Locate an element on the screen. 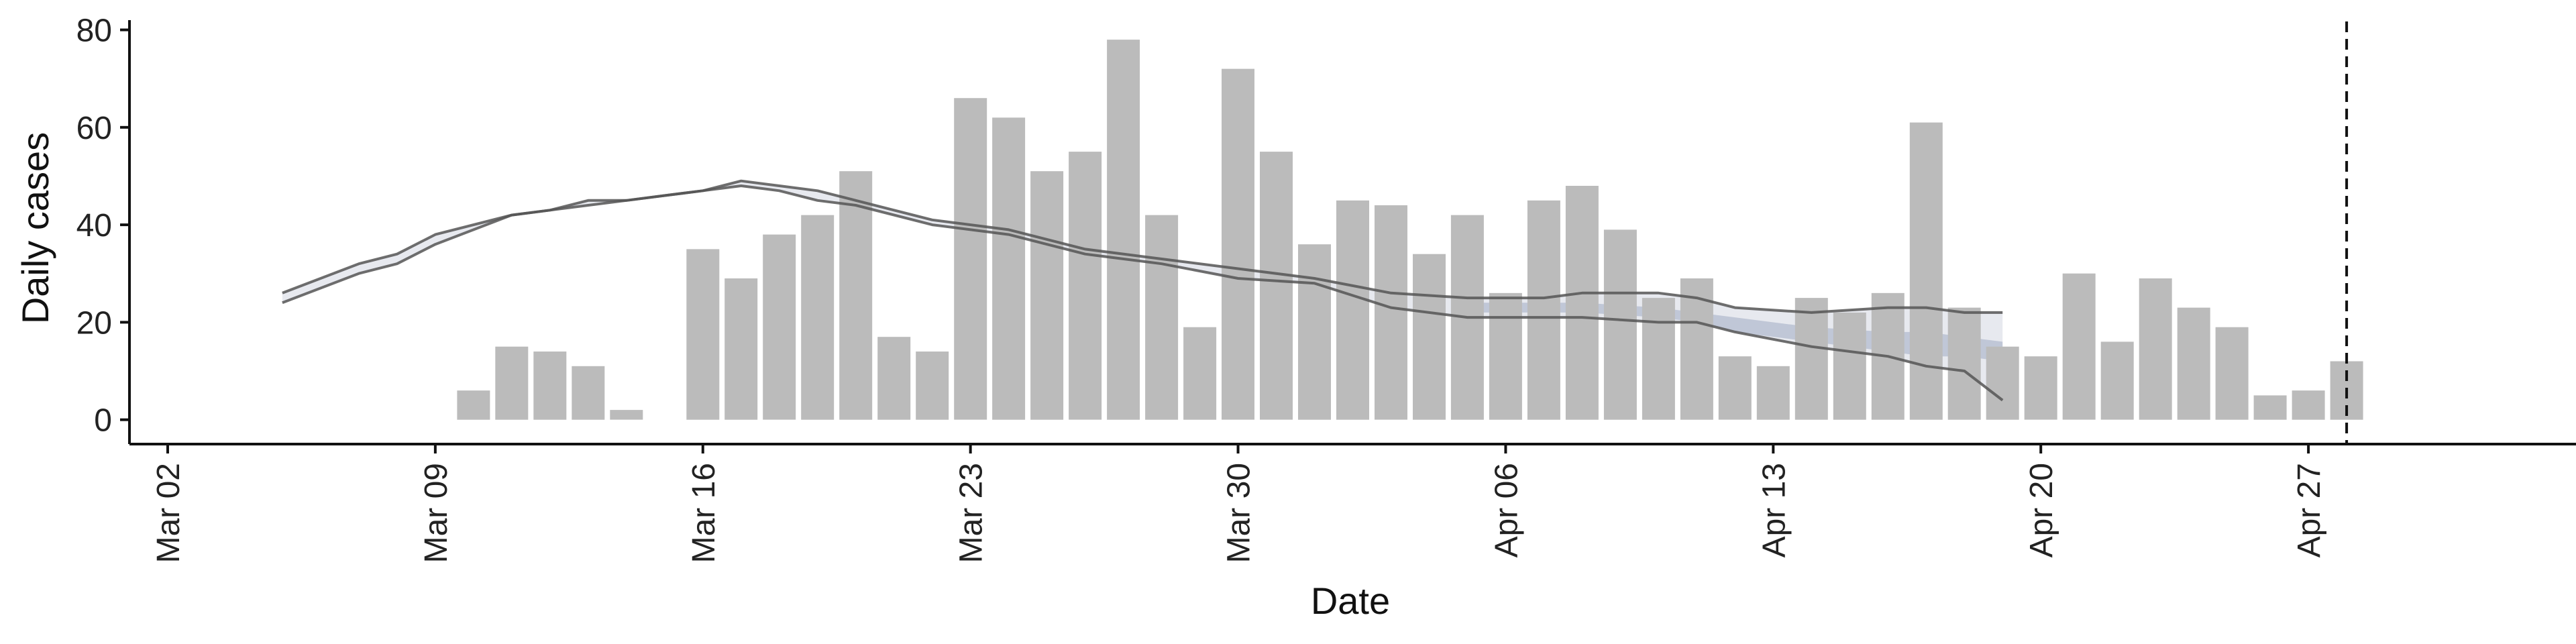  y-tick-label: 20 is located at coordinates (94, 323).